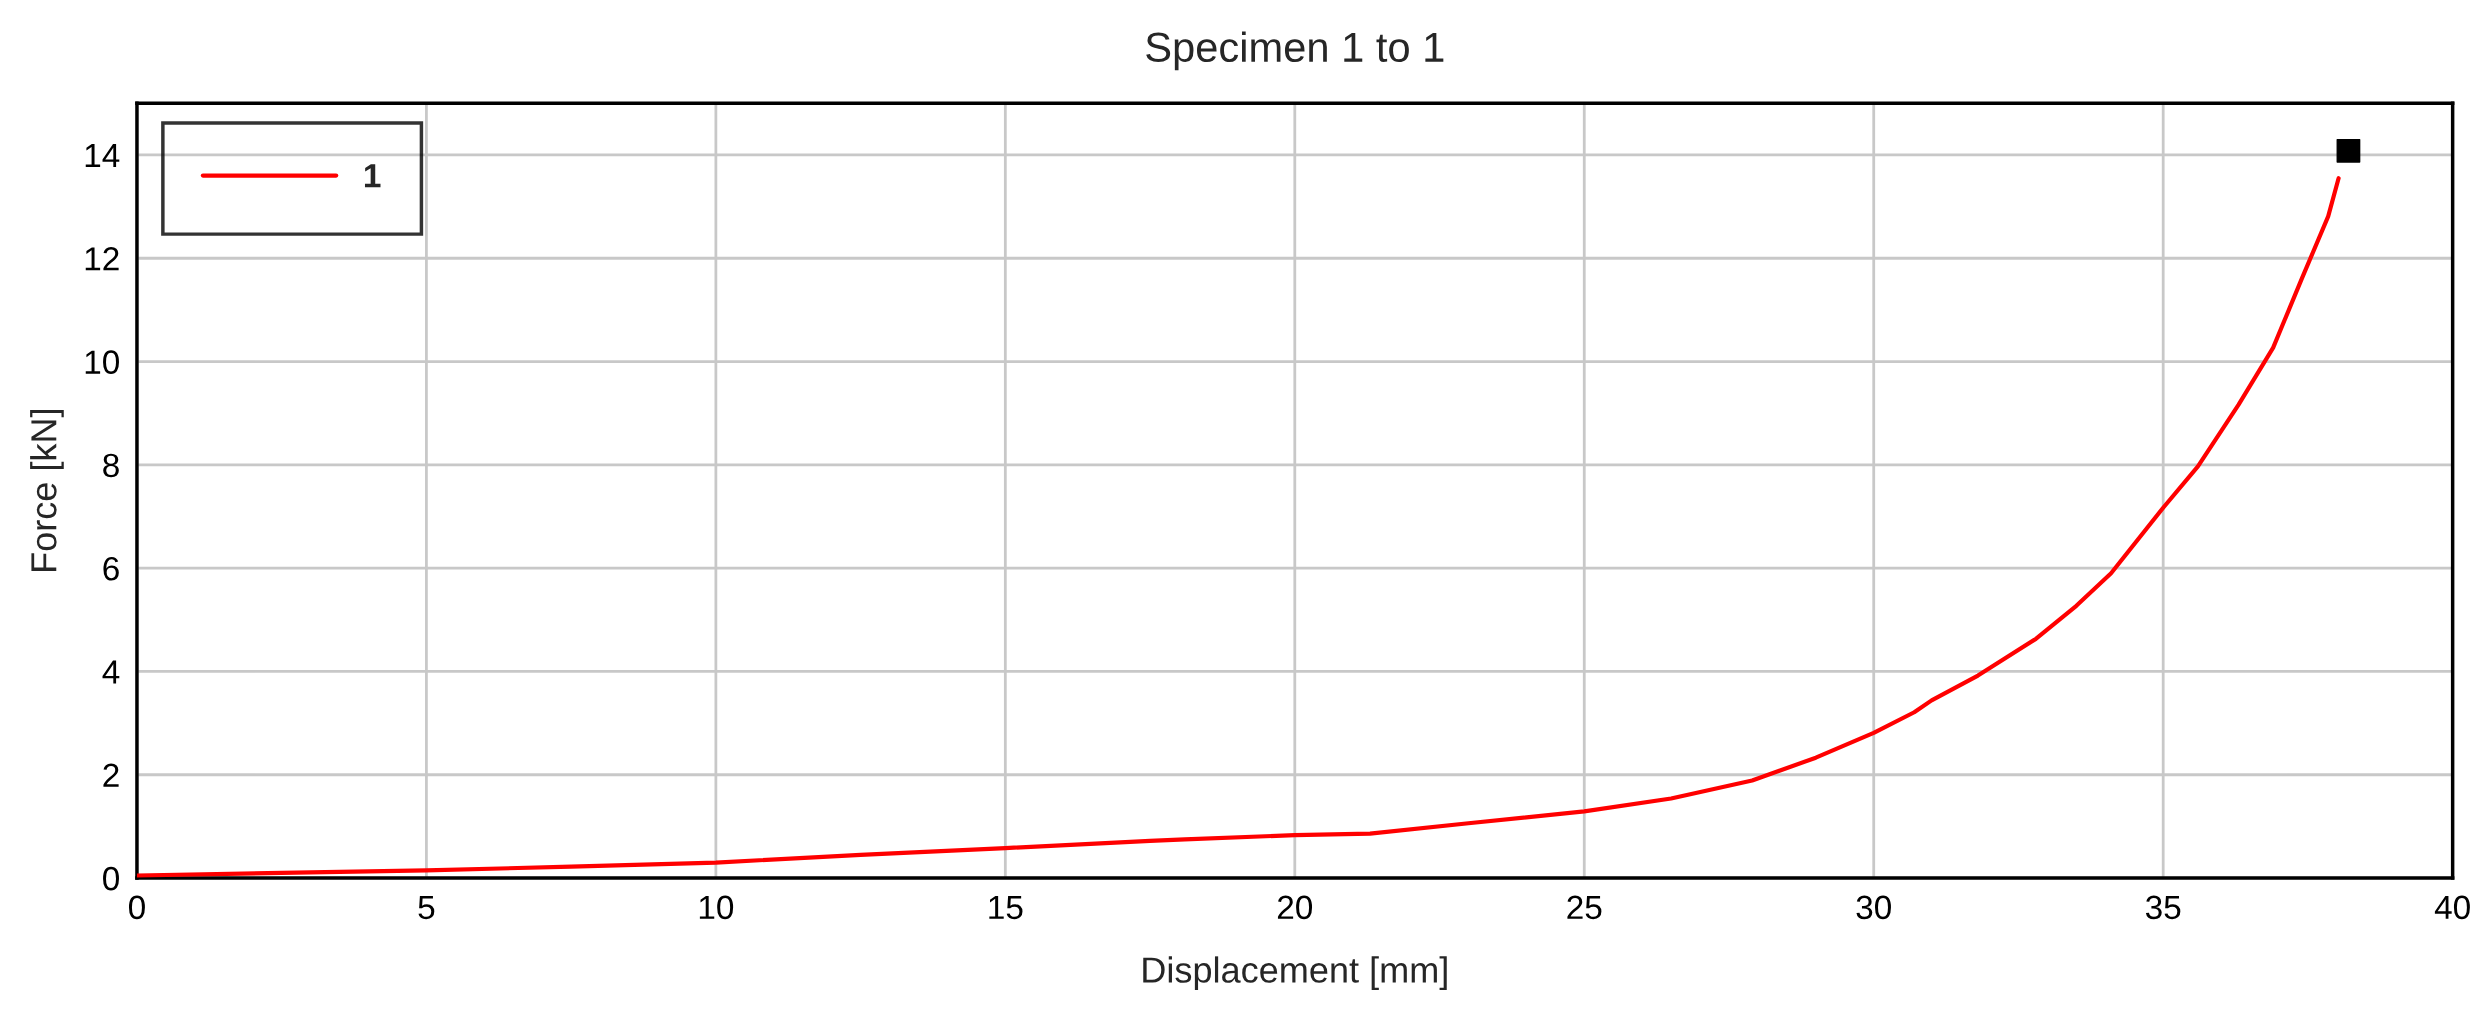  I want to click on y-tick-label: 0, so click(111, 878).